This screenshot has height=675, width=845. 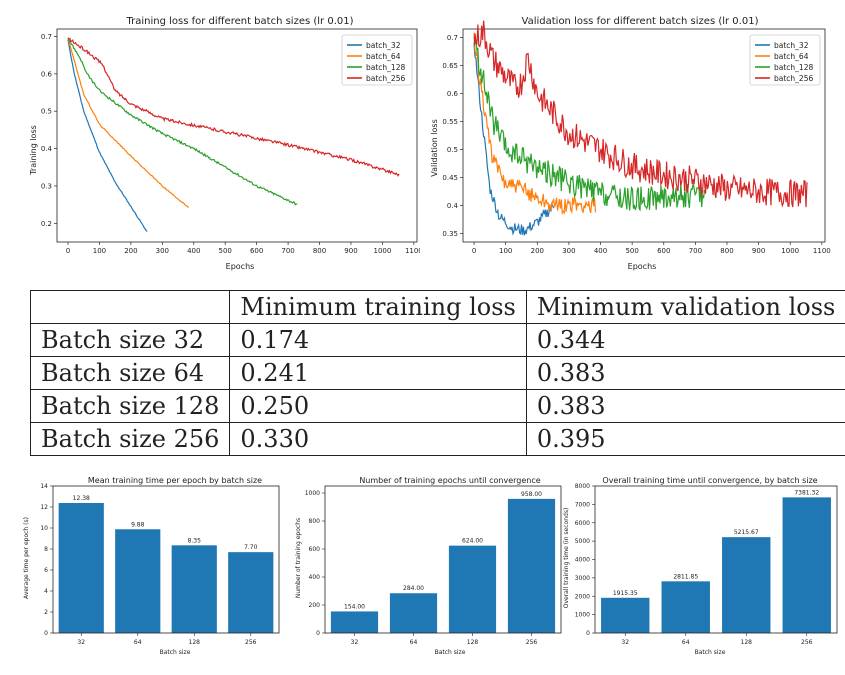 I want to click on table-cell: 0.330, so click(x=378, y=439).